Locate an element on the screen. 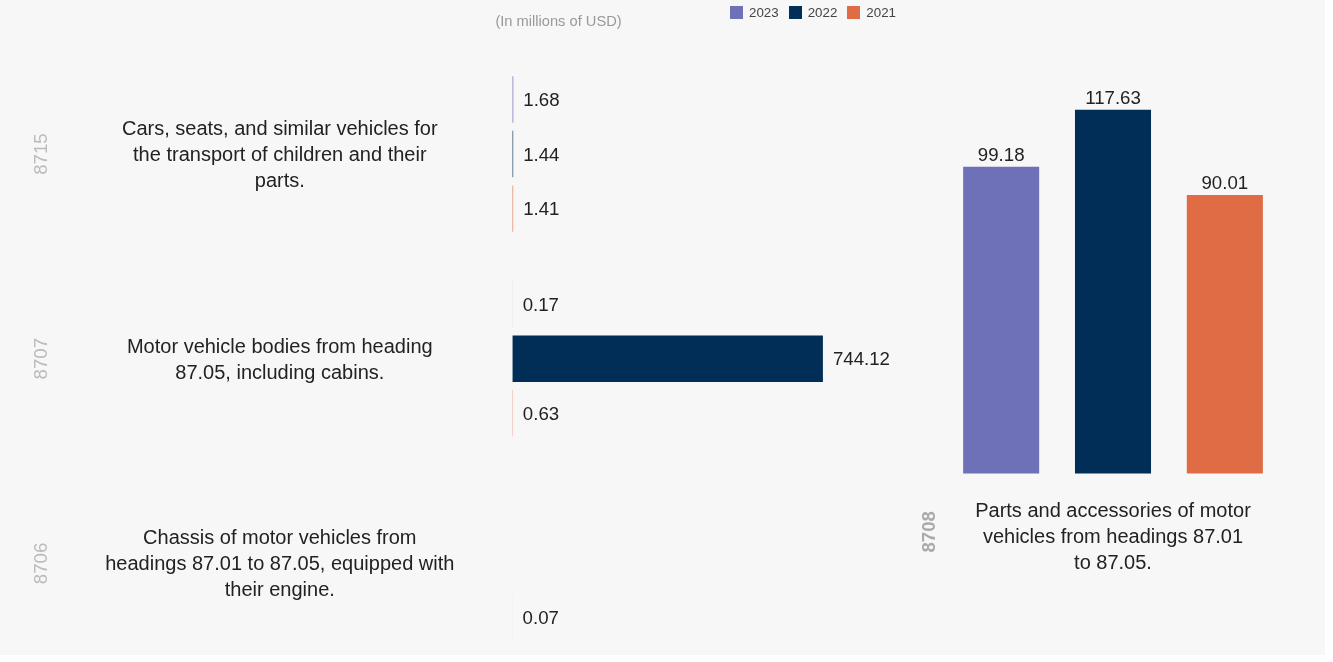  text: 8715 is located at coordinates (40, 154).